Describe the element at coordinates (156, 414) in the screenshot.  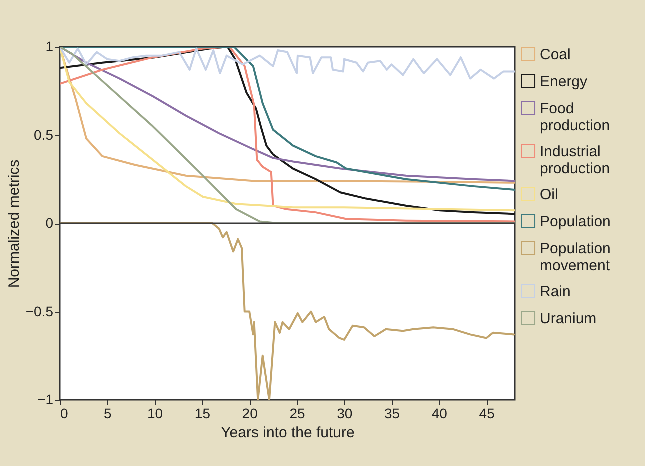
I see `x-tick-label: 10` at that location.